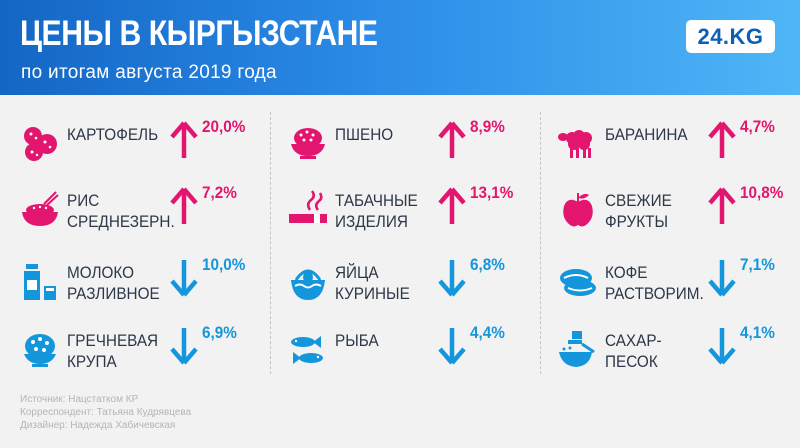 The height and width of the screenshot is (448, 800). I want to click on item-label: МОЛОКО РАЗЛИВНОЕ, so click(113, 283).